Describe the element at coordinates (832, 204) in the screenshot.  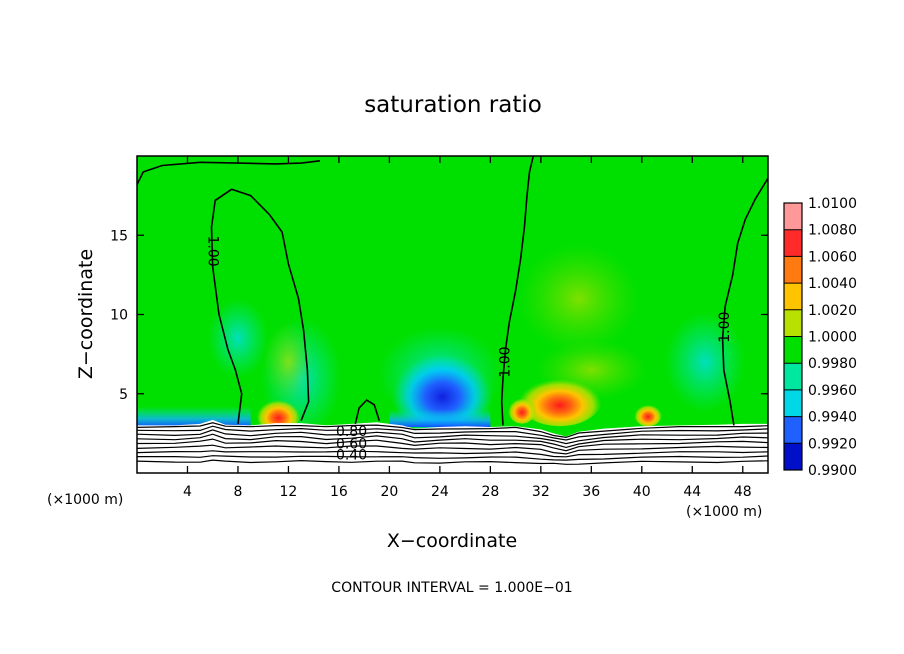
I see `colorbar-label-1: 1.0100` at that location.